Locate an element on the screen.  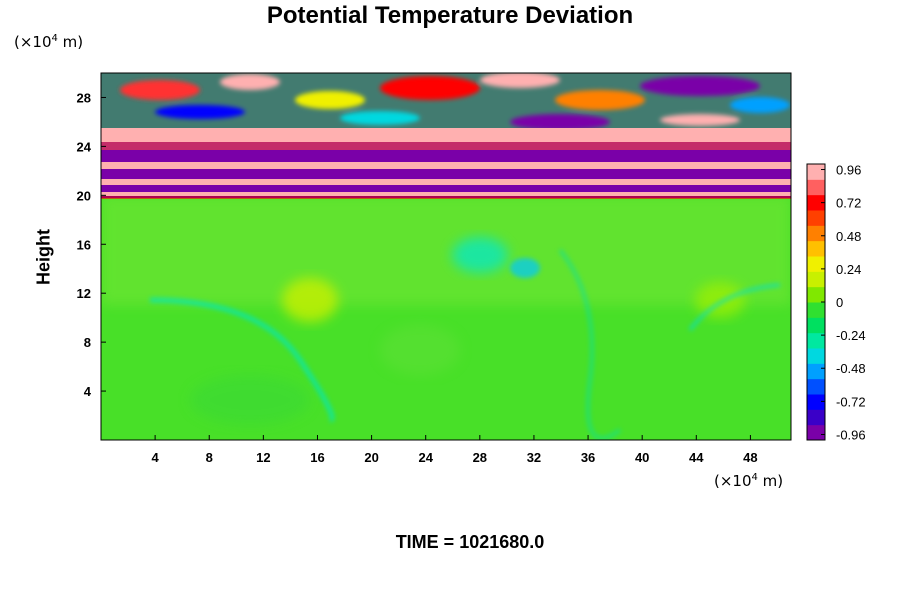
colorbar-label: -0.72 is located at coordinates (851, 401).